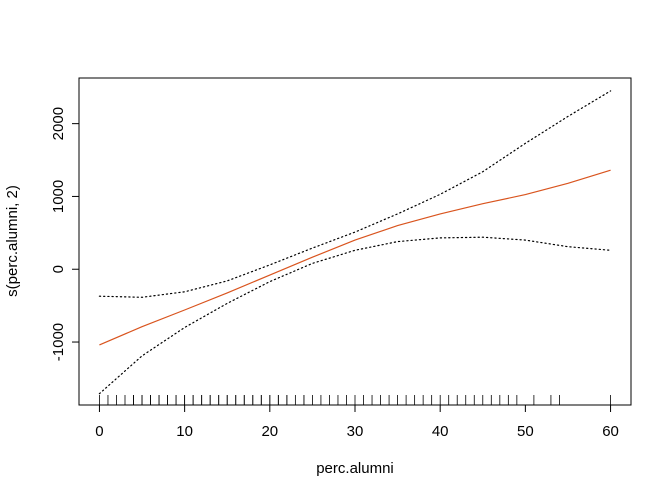 The width and height of the screenshot is (672, 504). I want to click on y-tick-label: 2000, so click(58, 123).